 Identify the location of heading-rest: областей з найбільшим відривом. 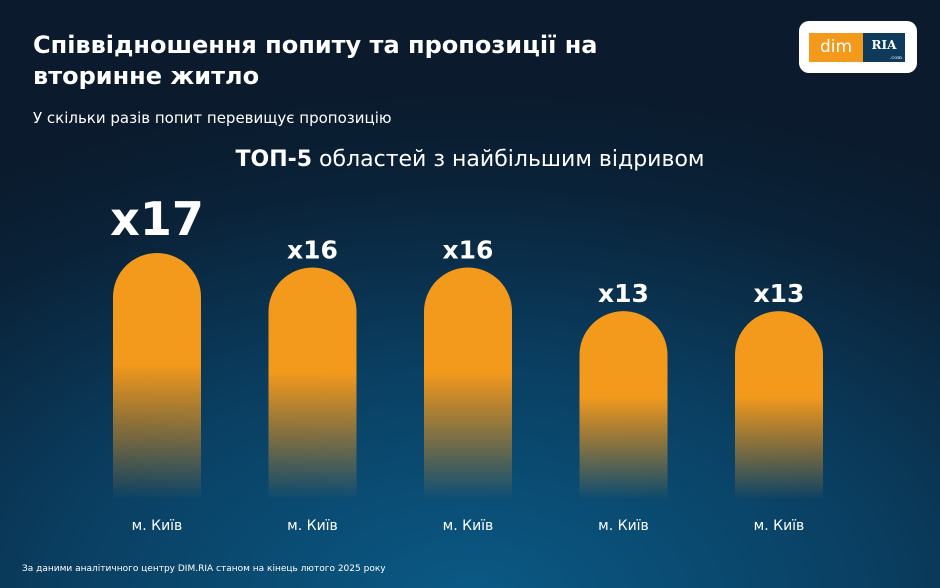
(508, 159).